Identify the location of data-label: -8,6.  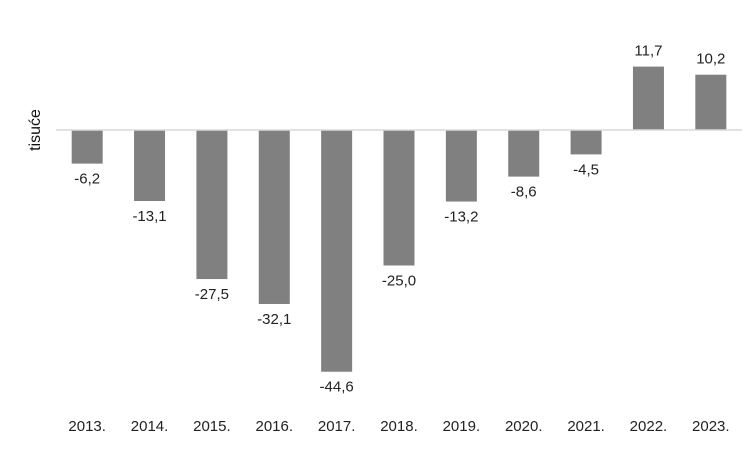
(524, 192).